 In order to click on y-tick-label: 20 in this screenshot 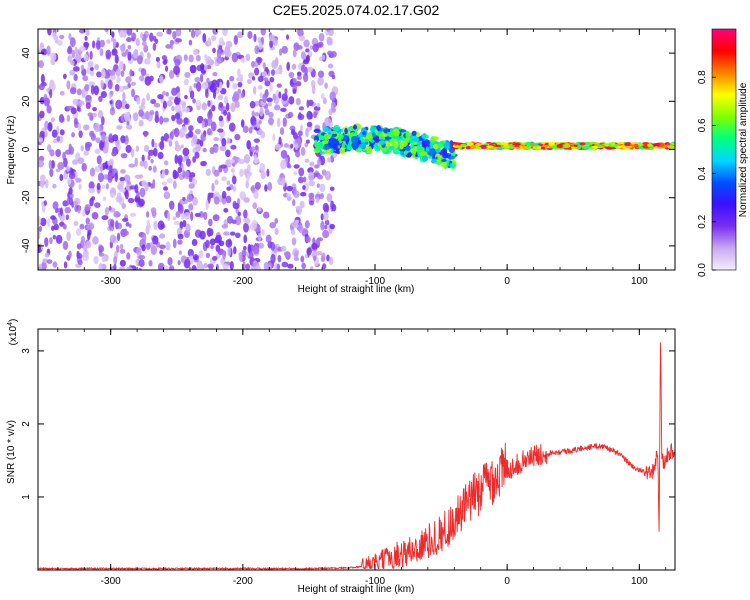, I will do `click(26, 101)`.